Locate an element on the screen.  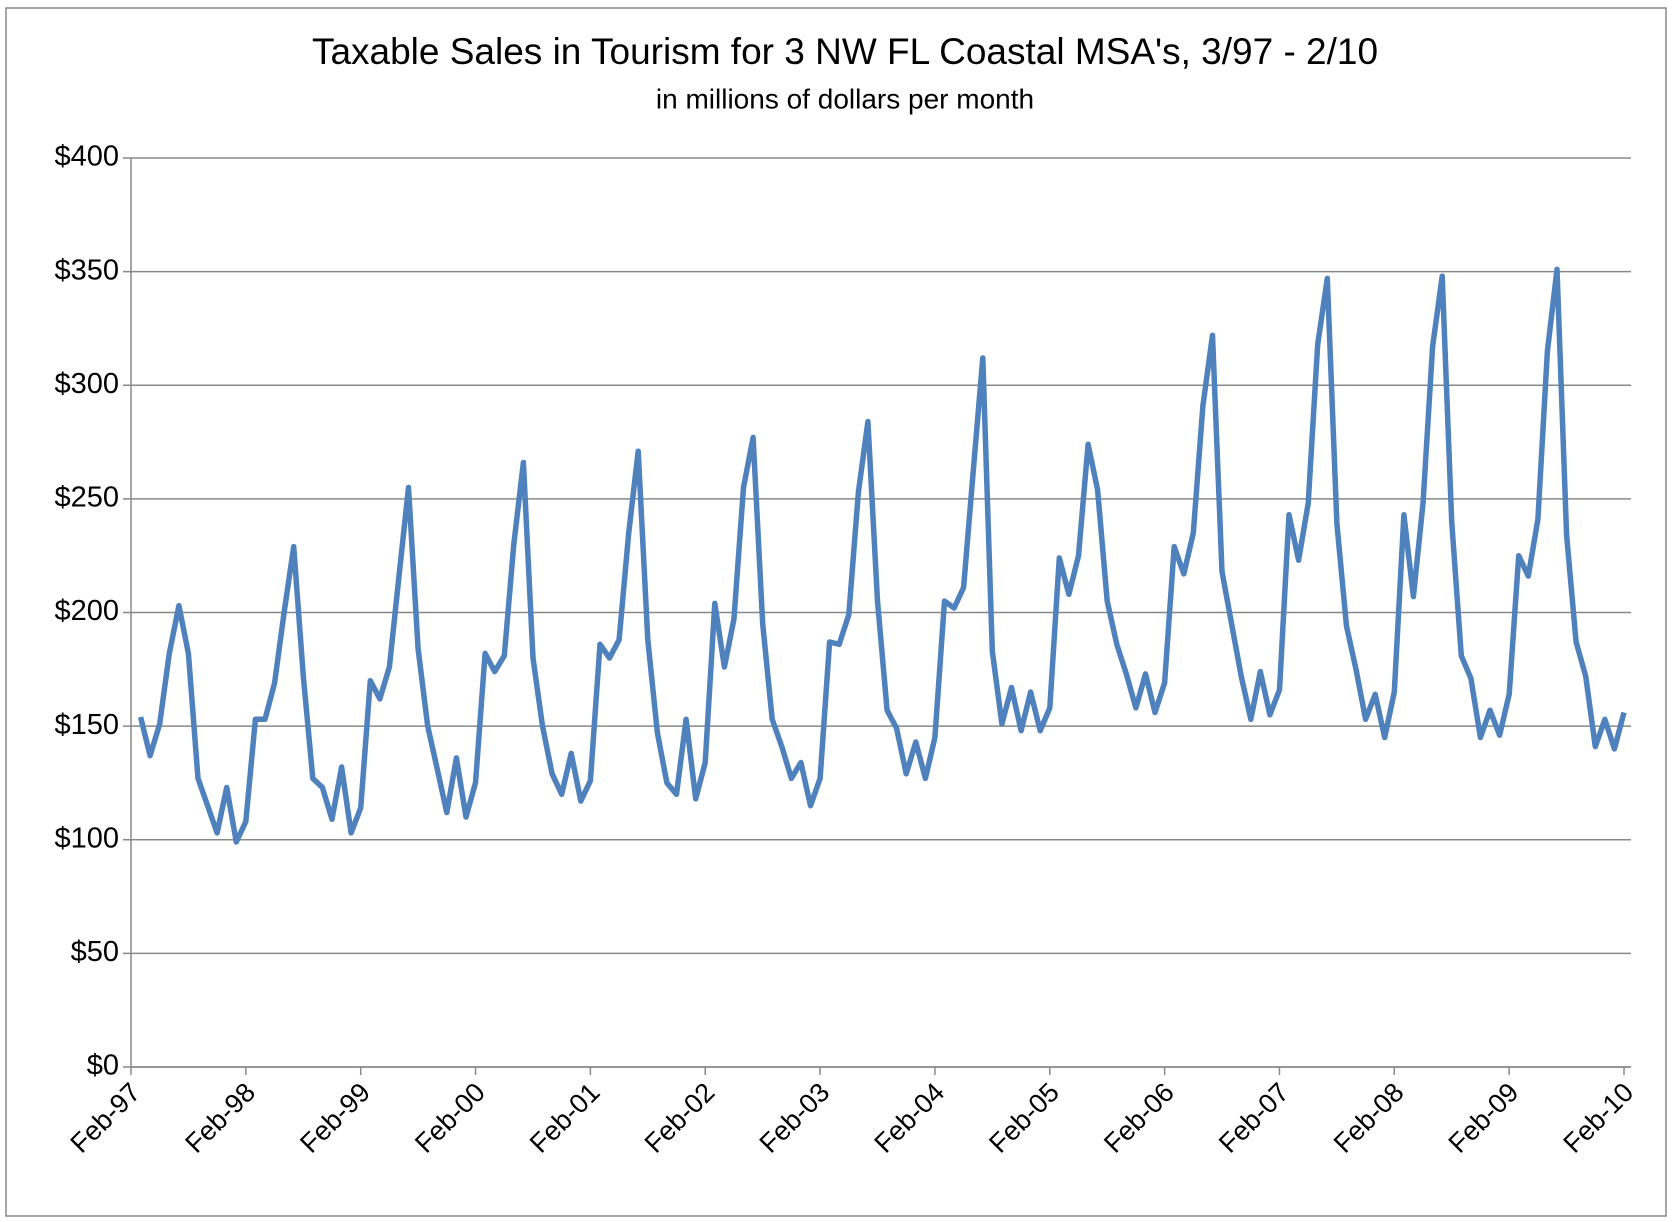
y-tick-label: $200 is located at coordinates (86, 611).